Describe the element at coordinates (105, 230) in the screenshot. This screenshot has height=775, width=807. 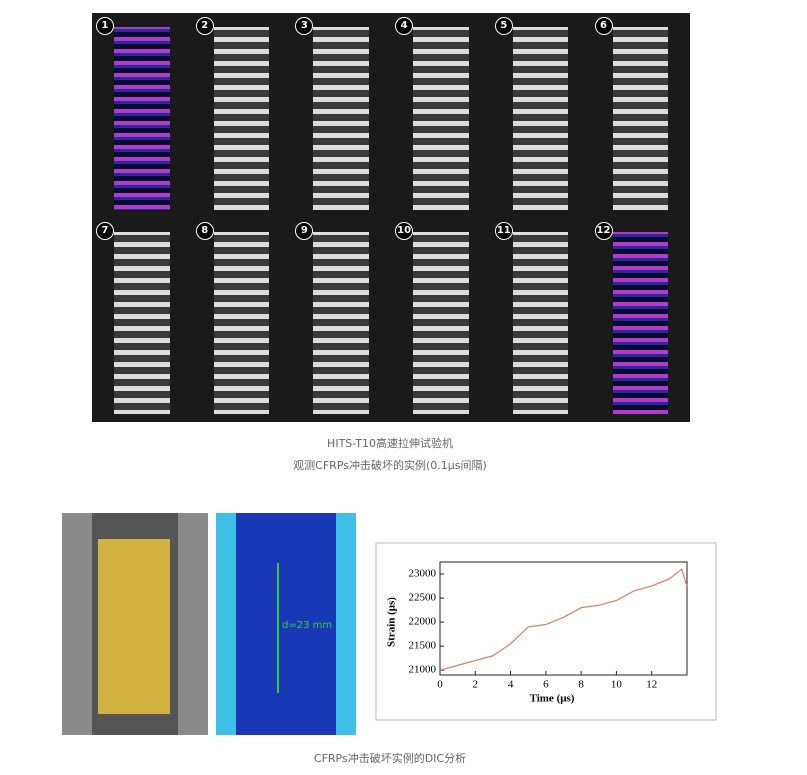
I see `panel-number: 7` at that location.